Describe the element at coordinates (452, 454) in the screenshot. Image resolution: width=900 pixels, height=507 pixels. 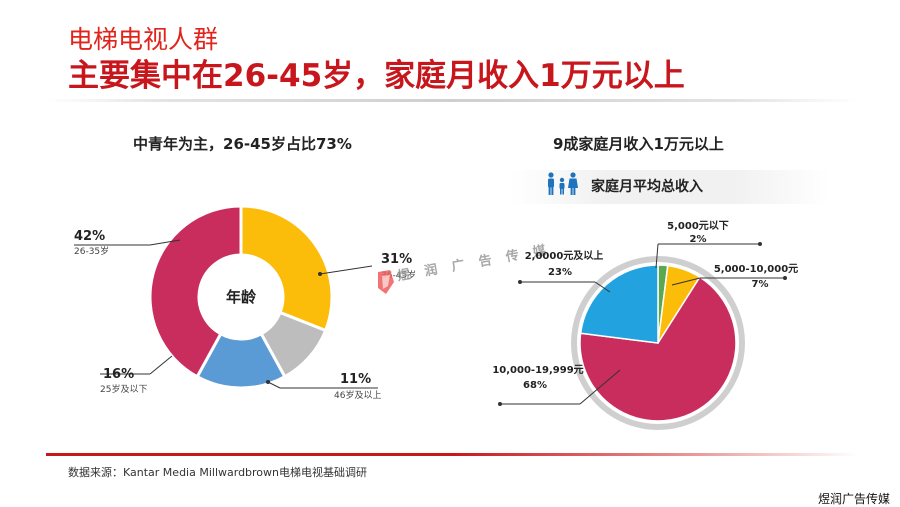
I see `footer-divider` at that location.